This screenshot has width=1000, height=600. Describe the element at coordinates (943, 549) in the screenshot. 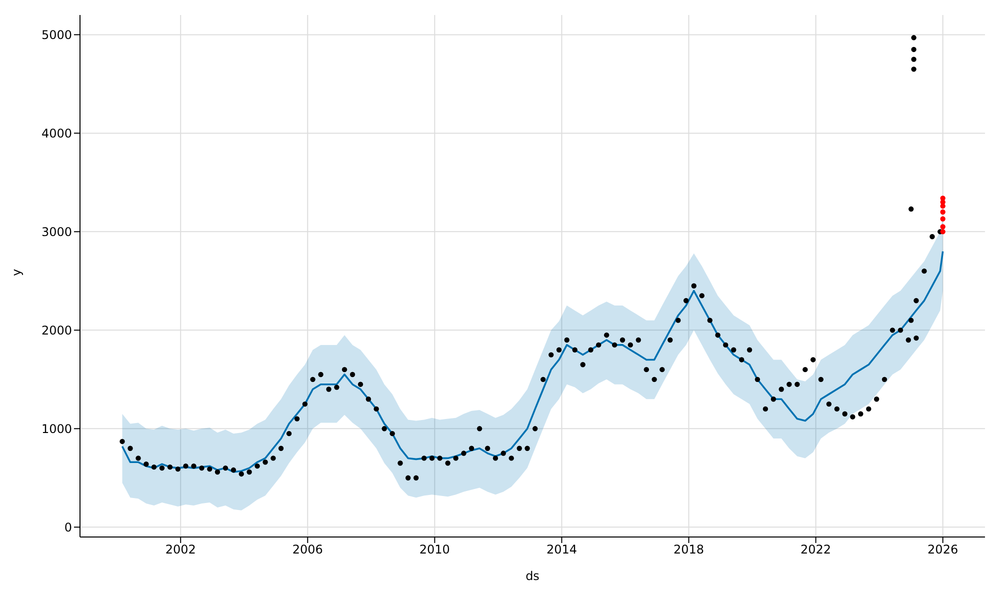

I see `x-tick-label: 2026` at that location.